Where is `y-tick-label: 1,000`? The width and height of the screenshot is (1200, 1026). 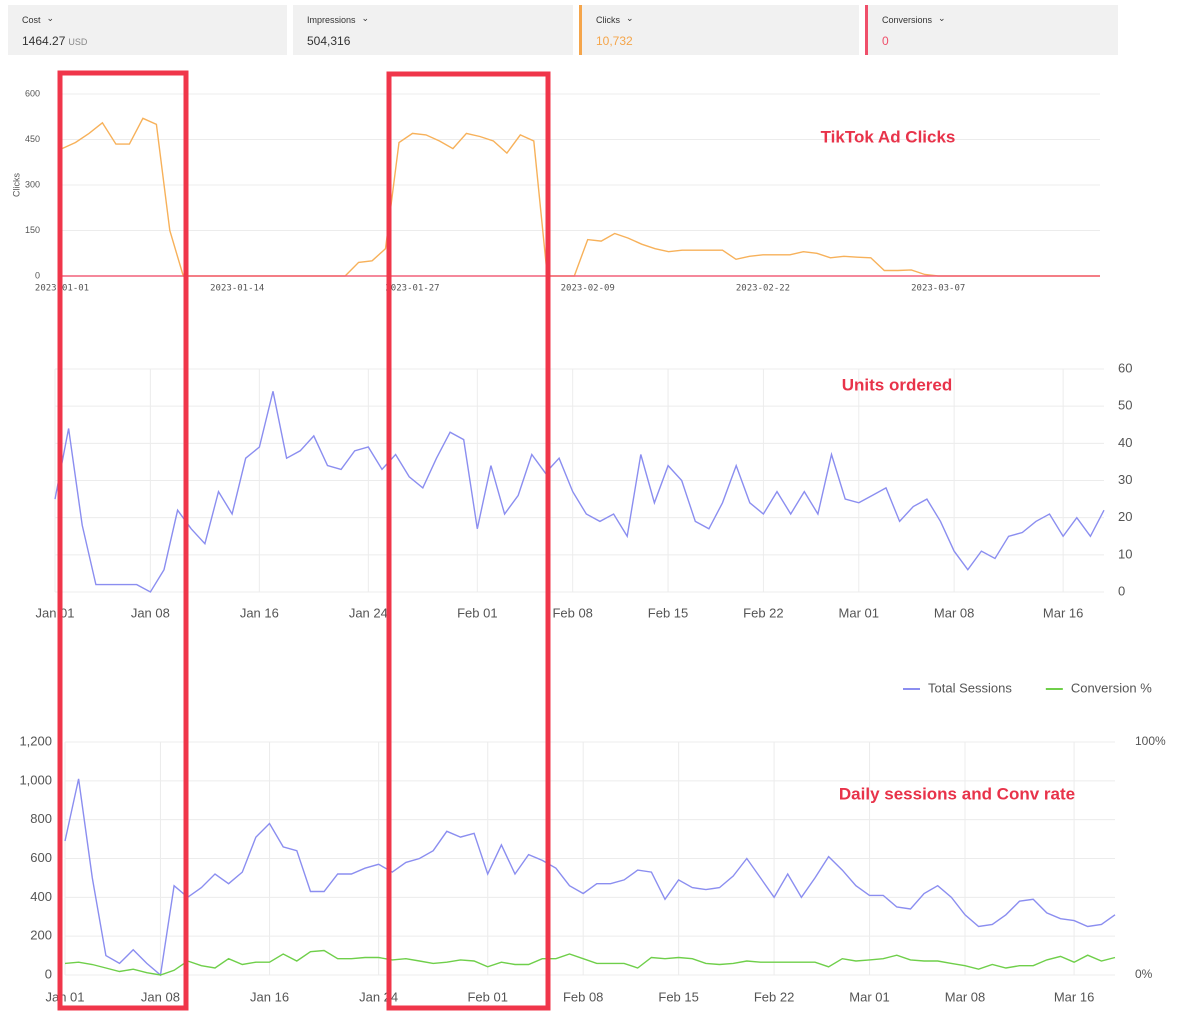 y-tick-label: 1,000 is located at coordinates (35, 779).